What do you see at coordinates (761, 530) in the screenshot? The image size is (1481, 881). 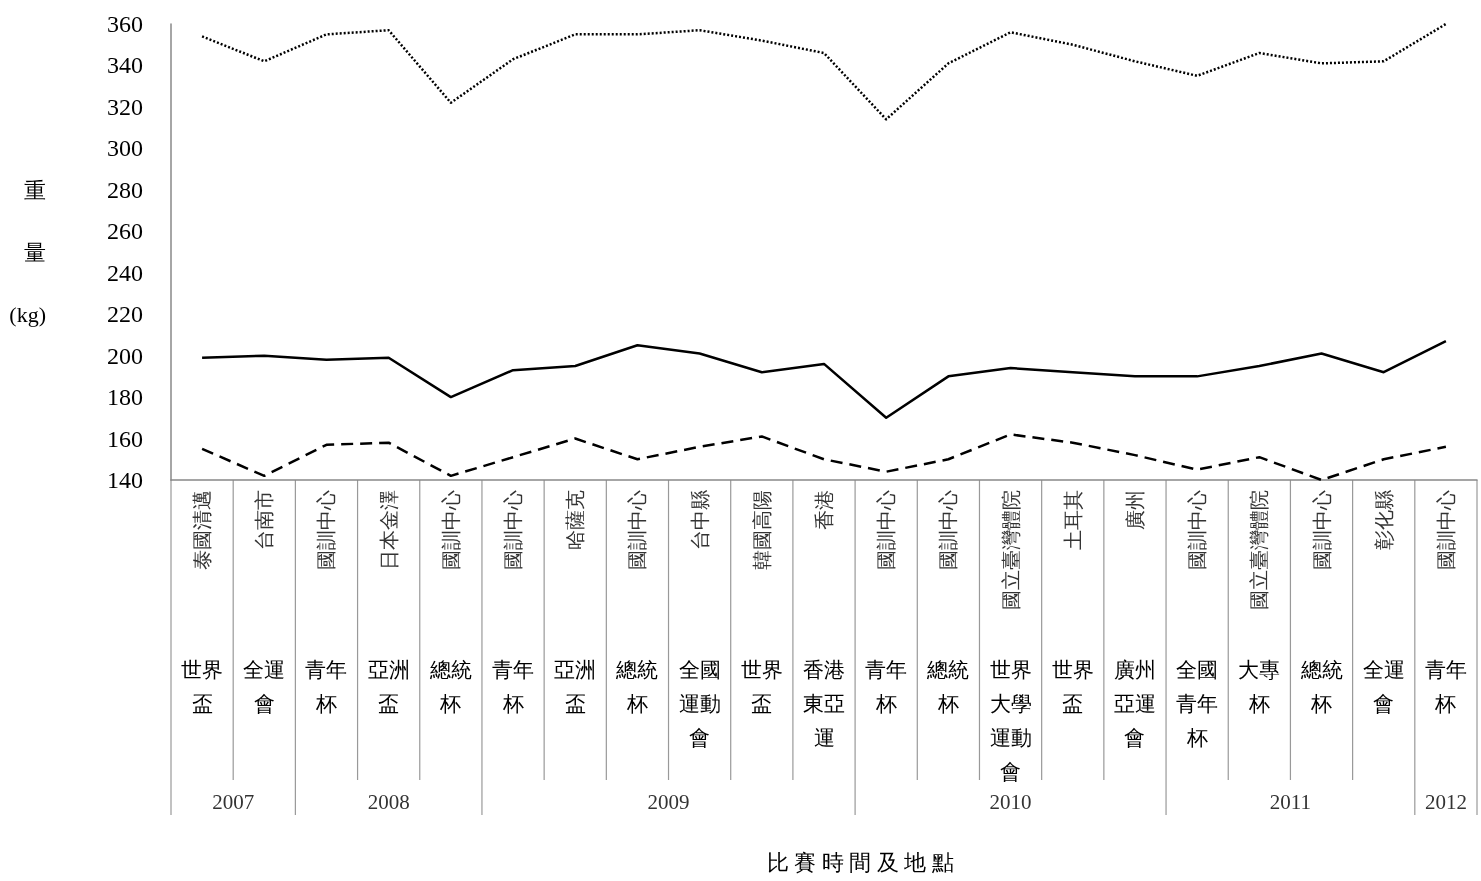 I see `x-tick-label: 韓國高陽` at bounding box center [761, 530].